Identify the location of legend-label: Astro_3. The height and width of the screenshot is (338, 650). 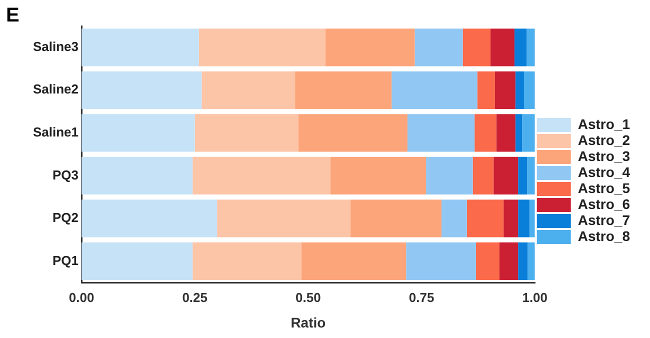
(604, 156).